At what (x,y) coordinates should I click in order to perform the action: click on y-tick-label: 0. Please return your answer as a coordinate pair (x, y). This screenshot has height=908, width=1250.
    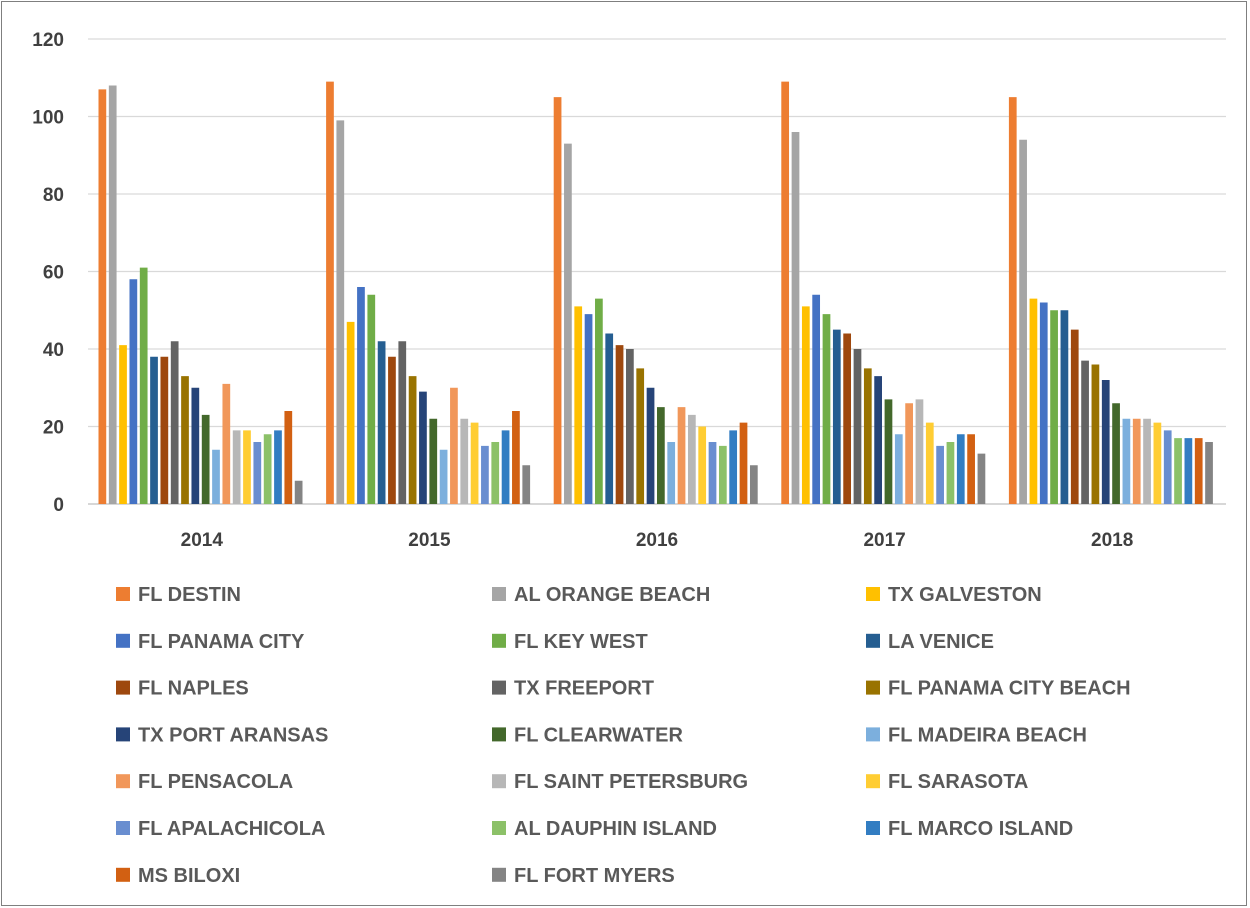
    Looking at the image, I should click on (58, 505).